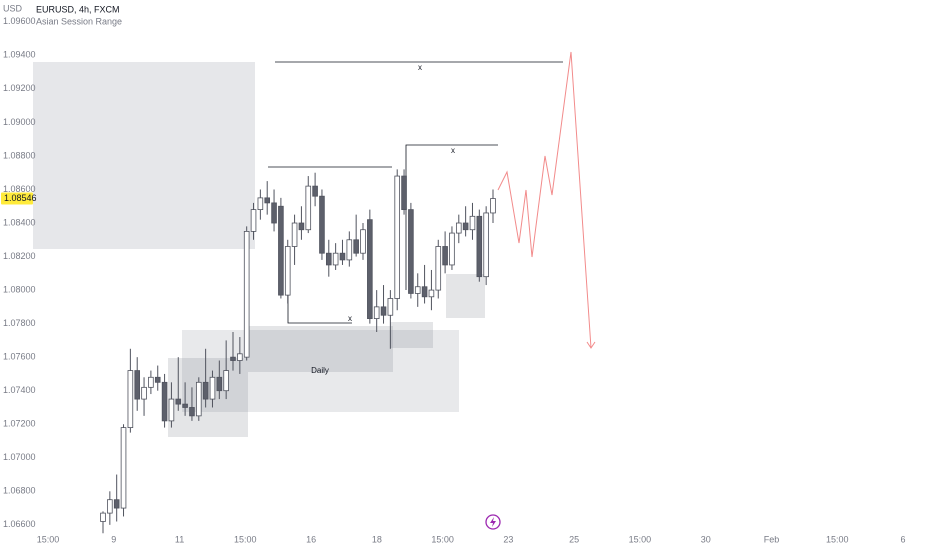 Image resolution: width=932 pixels, height=550 pixels. Describe the element at coordinates (13, 8) in the screenshot. I see `axis-unit: USD` at that location.